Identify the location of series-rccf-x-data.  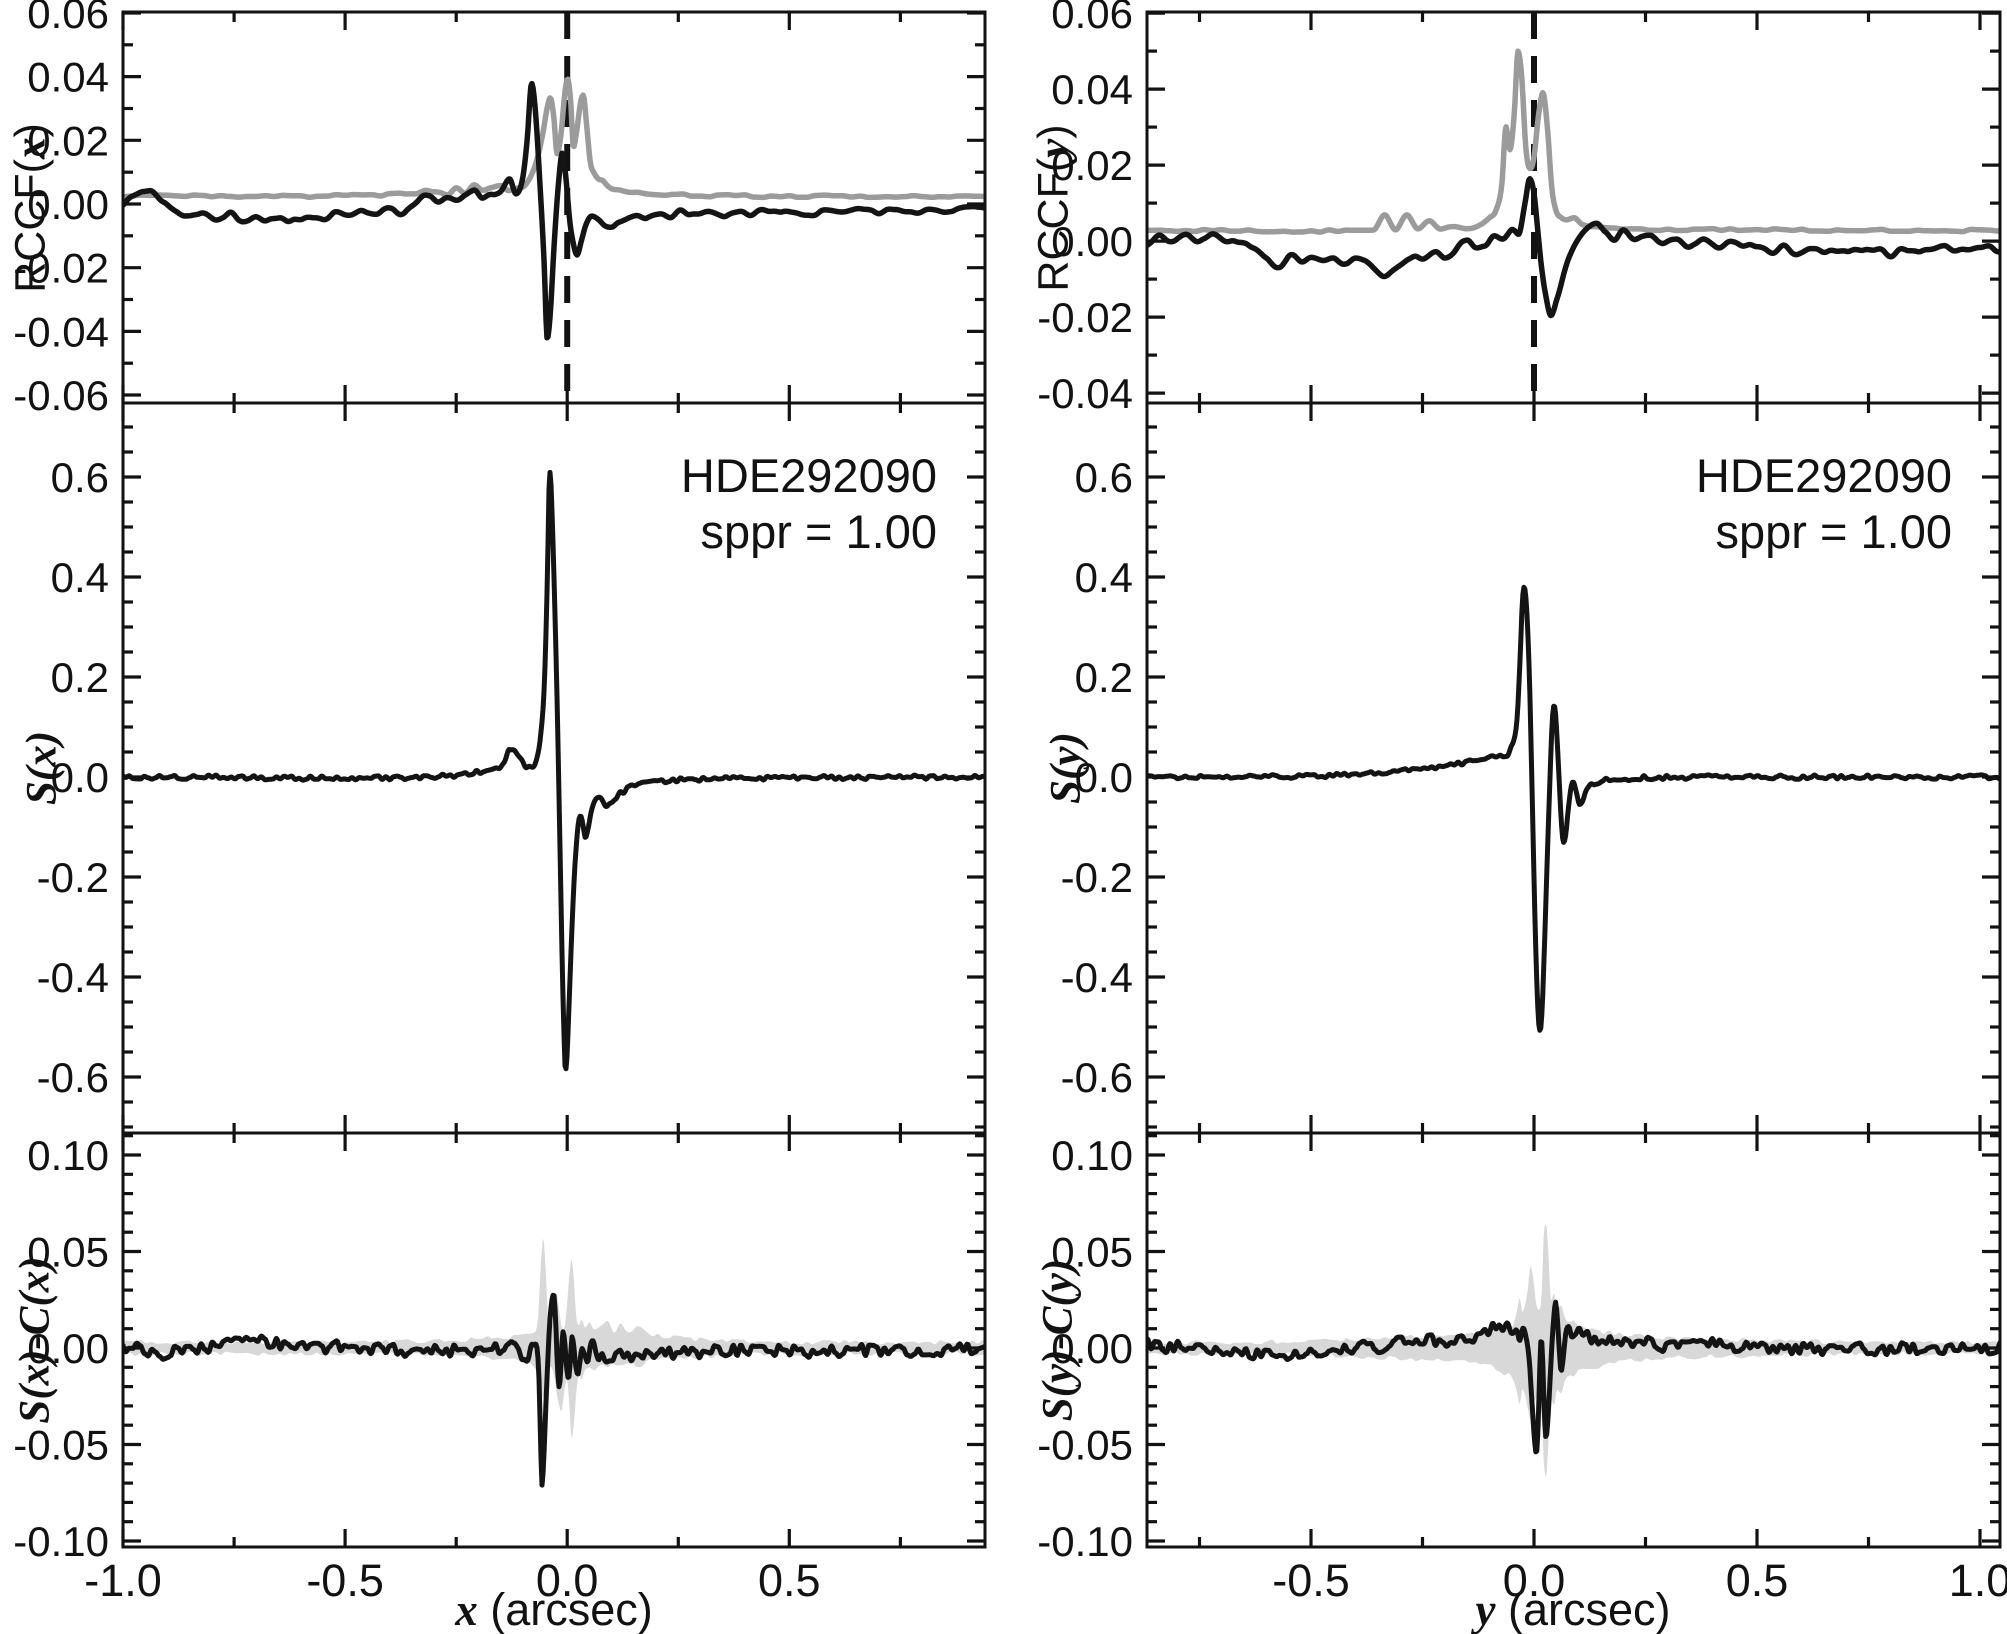
(554, 210).